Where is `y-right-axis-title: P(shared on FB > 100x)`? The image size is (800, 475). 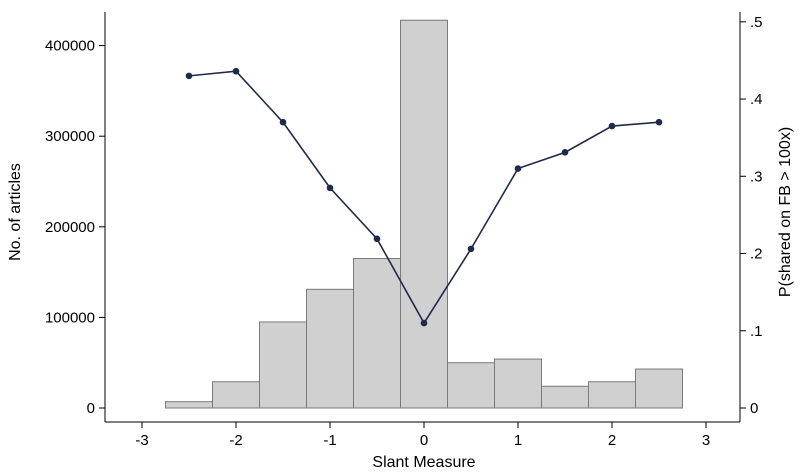
y-right-axis-title: P(shared on FB > 100x) is located at coordinates (785, 212).